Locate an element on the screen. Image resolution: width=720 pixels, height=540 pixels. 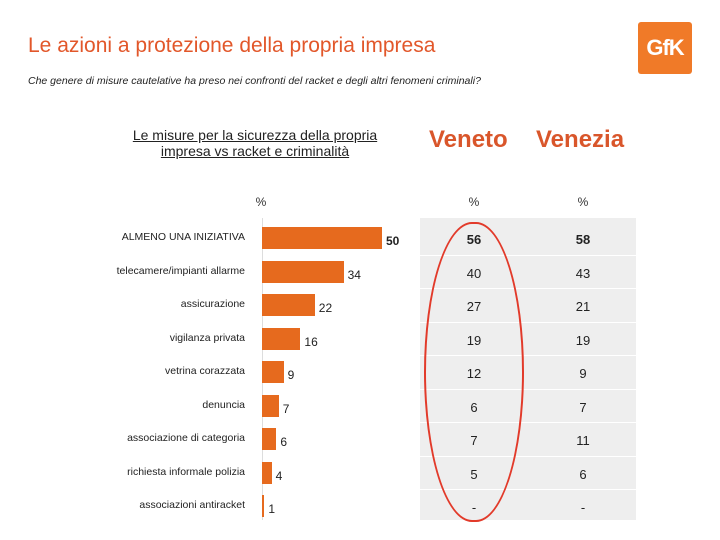
cell-venezia: 6 is located at coordinates (583, 474).